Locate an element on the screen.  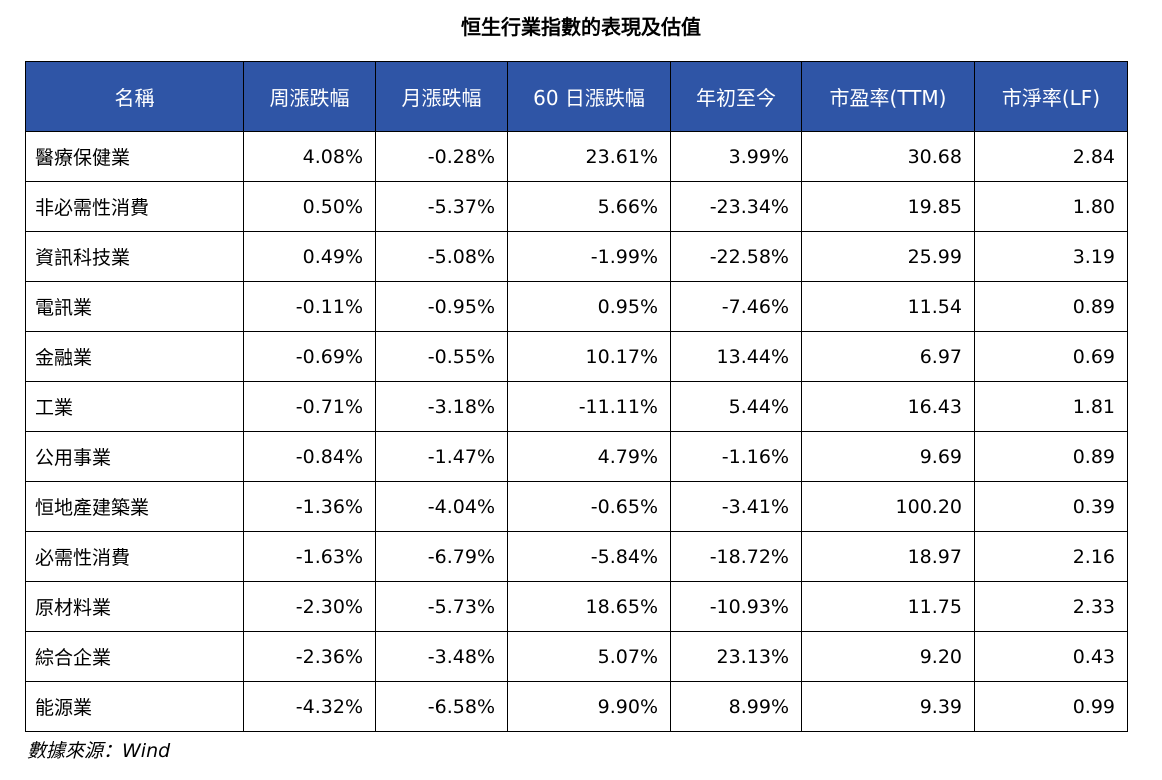
table-row: 原材料業 -2.30% -5.73% 18.65% -10.93% 11.75 2.33 is located at coordinates (576, 606).